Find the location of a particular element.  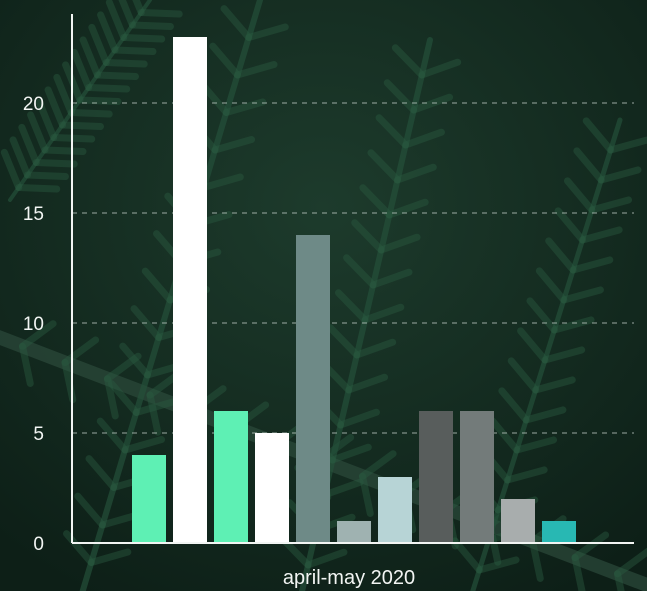

y-tick-label: 5 is located at coordinates (38, 434).